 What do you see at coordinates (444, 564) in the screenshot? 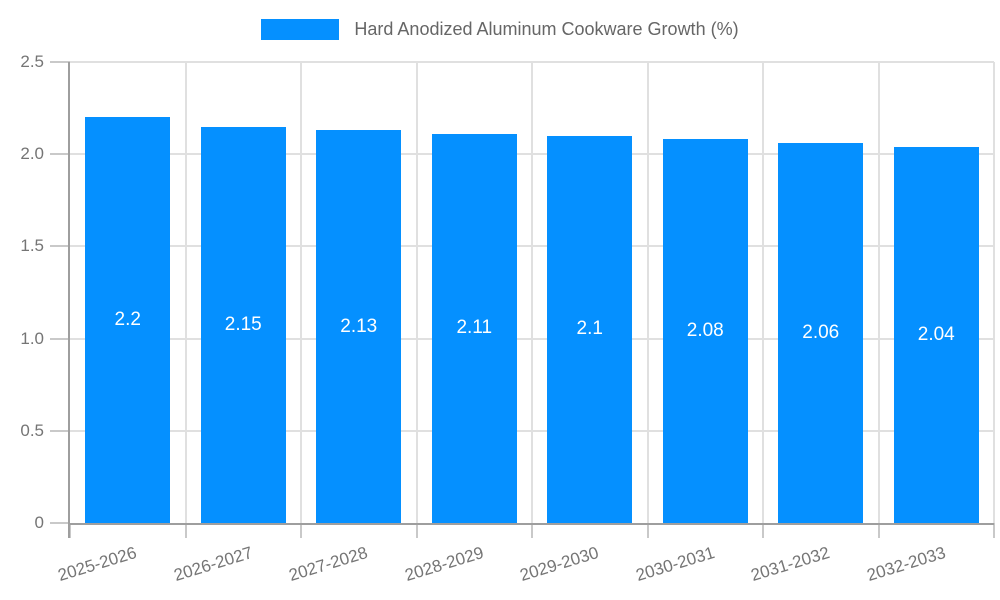
I see `x-axis-tick-label: 2028-2029` at bounding box center [444, 564].